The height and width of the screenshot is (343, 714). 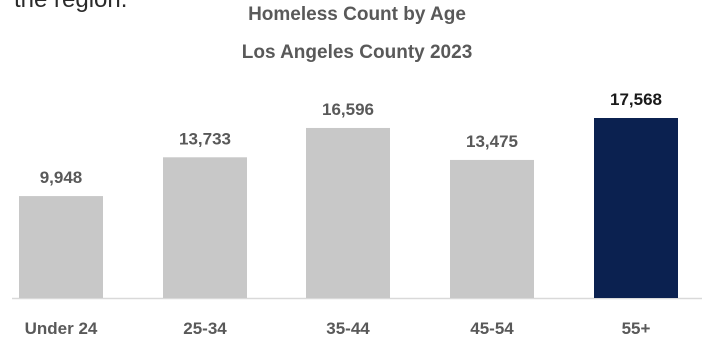 I want to click on value-label: 16,596, so click(x=348, y=109).